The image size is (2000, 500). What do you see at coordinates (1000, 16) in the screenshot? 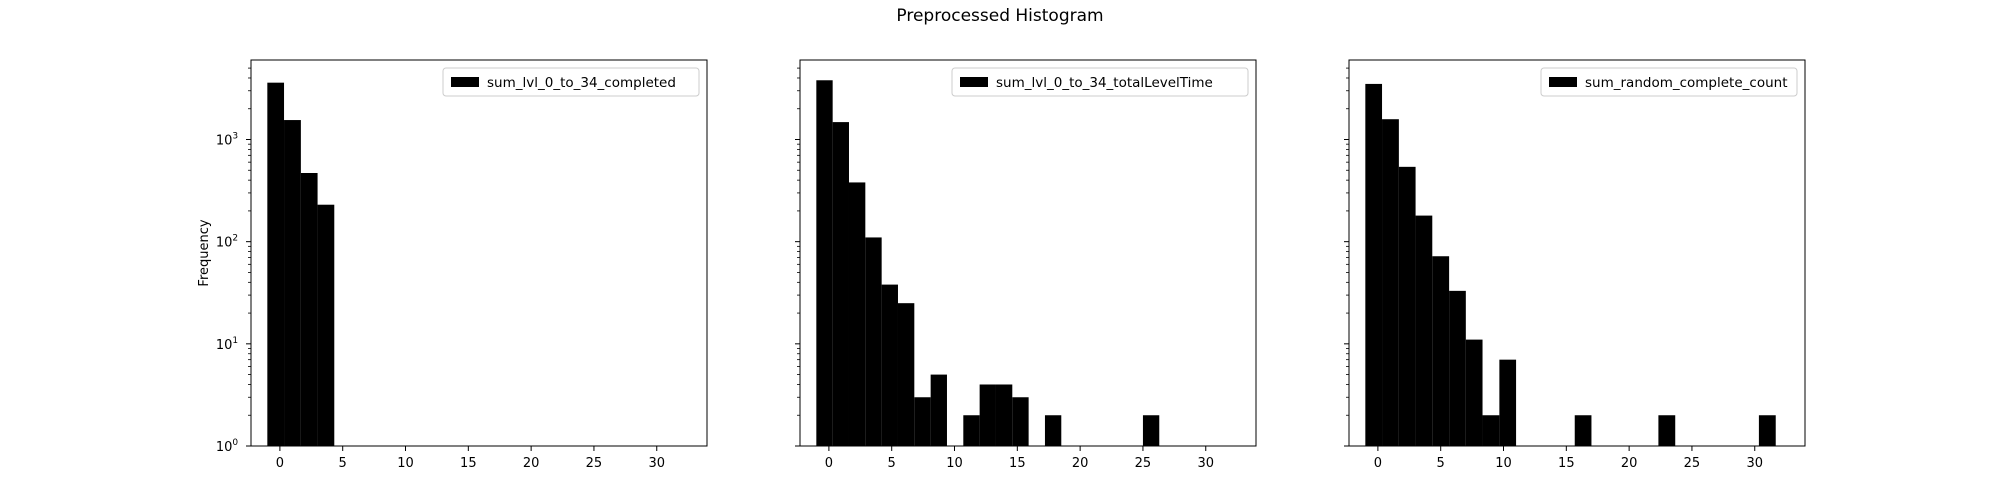
I see `figure-title: Preprocessed Histogram` at bounding box center [1000, 16].